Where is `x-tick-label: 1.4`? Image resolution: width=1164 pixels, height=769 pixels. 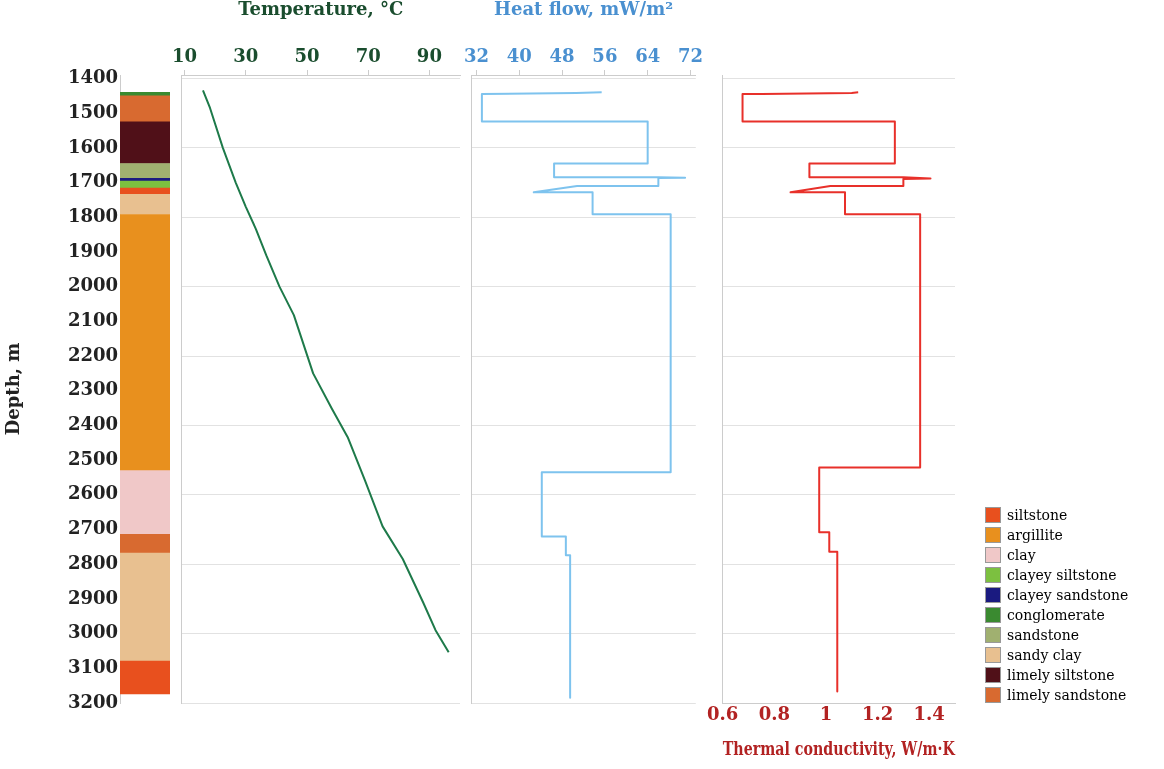 x-tick-label: 1.4 is located at coordinates (929, 714).